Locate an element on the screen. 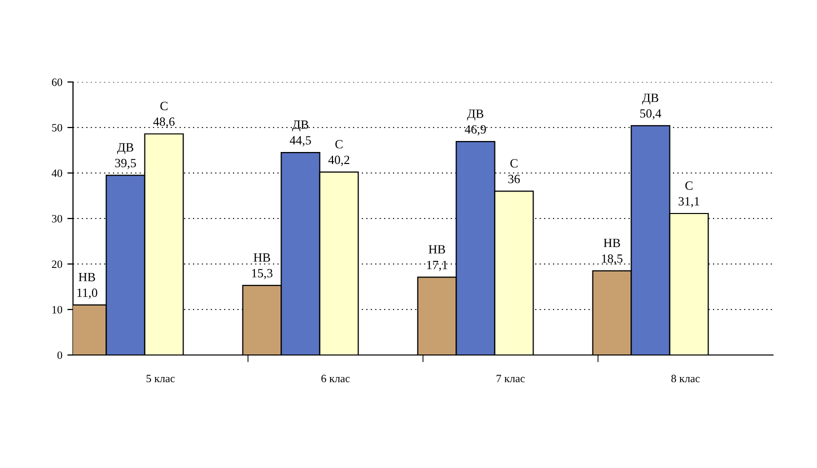 The height and width of the screenshot is (468, 817). data-label: 17,1 is located at coordinates (437, 265).